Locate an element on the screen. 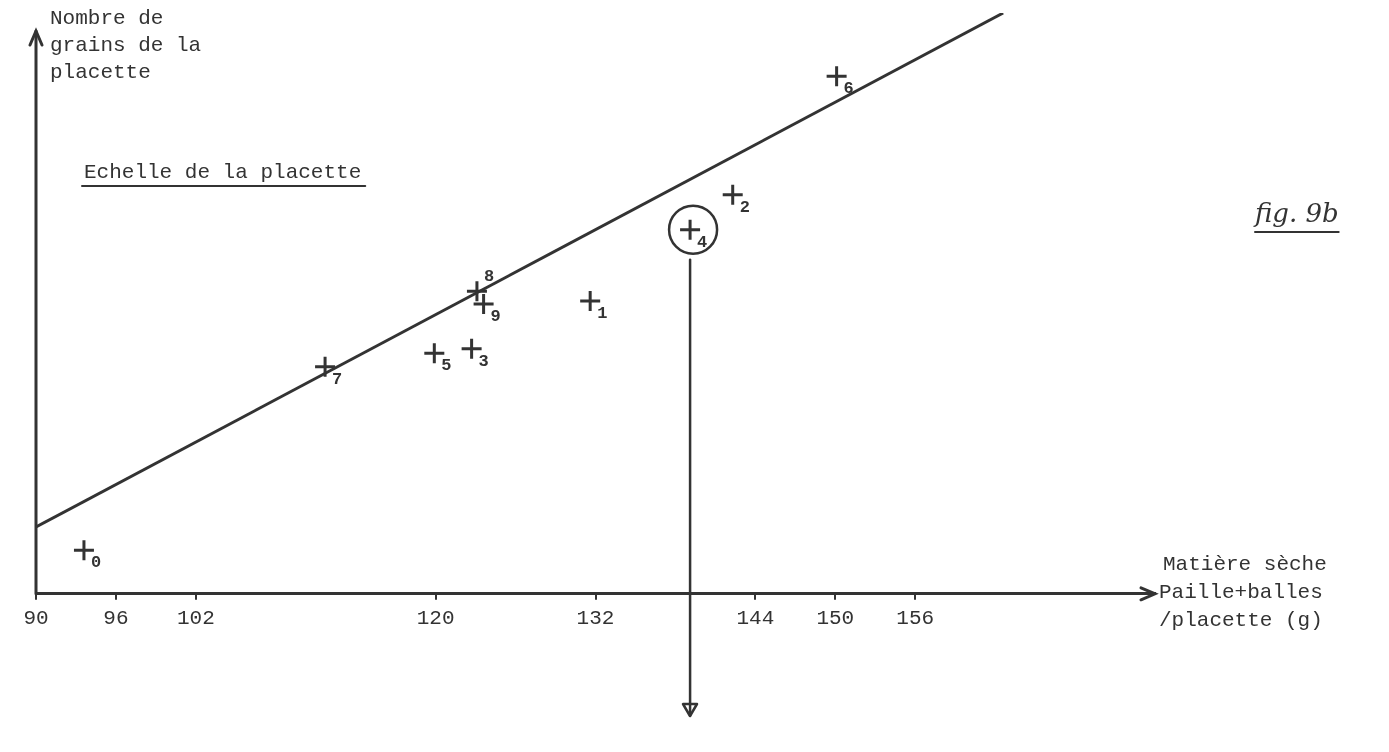 This screenshot has height=752, width=1389. annotation: 7 is located at coordinates (337, 379).